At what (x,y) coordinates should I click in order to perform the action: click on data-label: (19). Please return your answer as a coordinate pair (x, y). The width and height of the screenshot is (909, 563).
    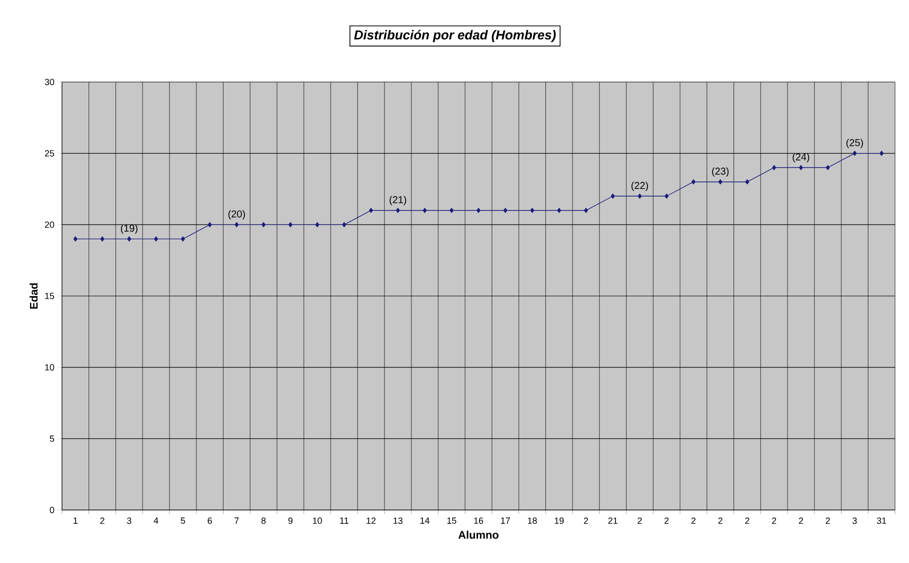
    Looking at the image, I should click on (129, 229).